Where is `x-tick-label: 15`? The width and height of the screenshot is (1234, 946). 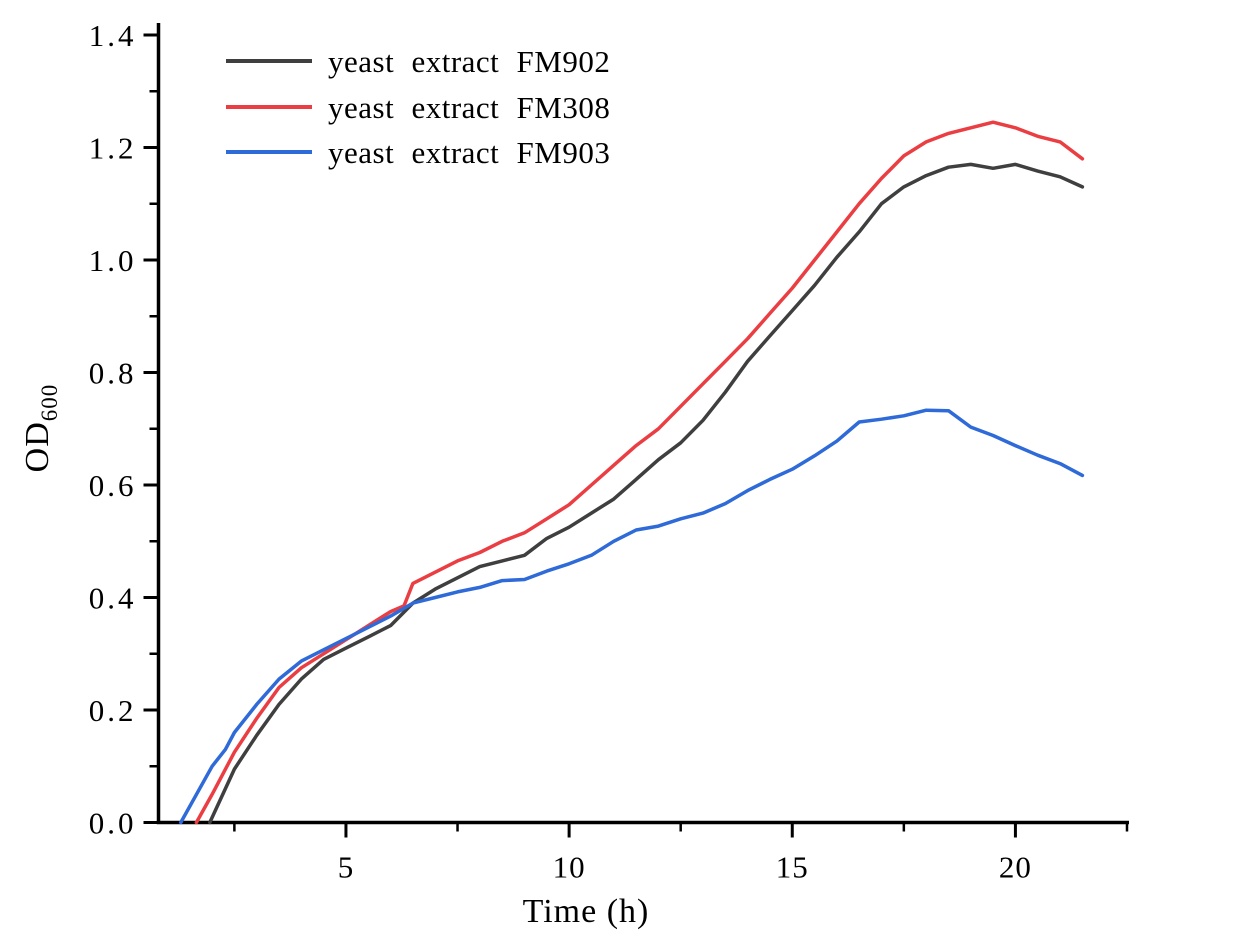
x-tick-label: 15 is located at coordinates (792, 867).